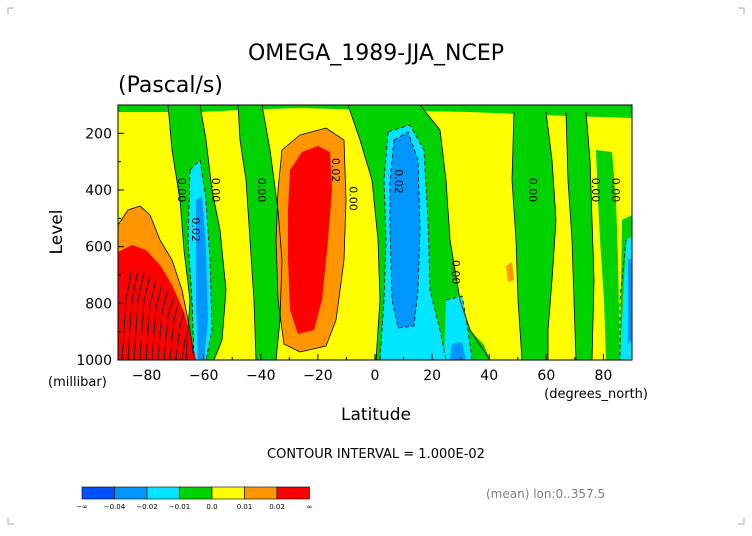 The image size is (752, 536). I want to click on x-axis: −80 −60 −40 −20 0 20 40 60 80, so click(375, 369).